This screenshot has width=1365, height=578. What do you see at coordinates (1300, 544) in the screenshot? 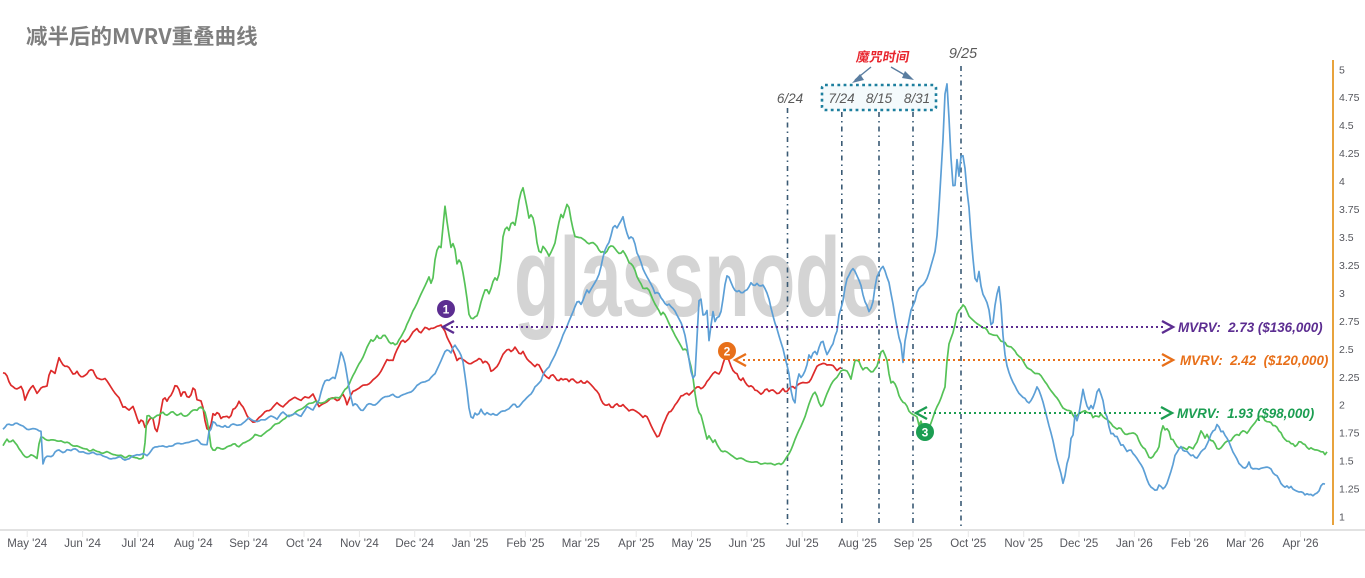
I see `svg-text: Apr '26` at bounding box center [1300, 544].